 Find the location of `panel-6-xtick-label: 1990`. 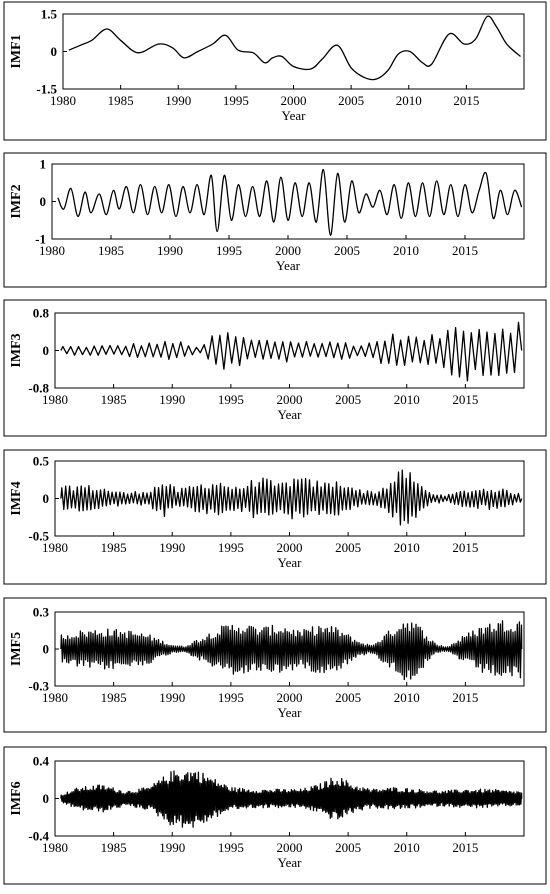

panel-6-xtick-label: 1990 is located at coordinates (172, 847).